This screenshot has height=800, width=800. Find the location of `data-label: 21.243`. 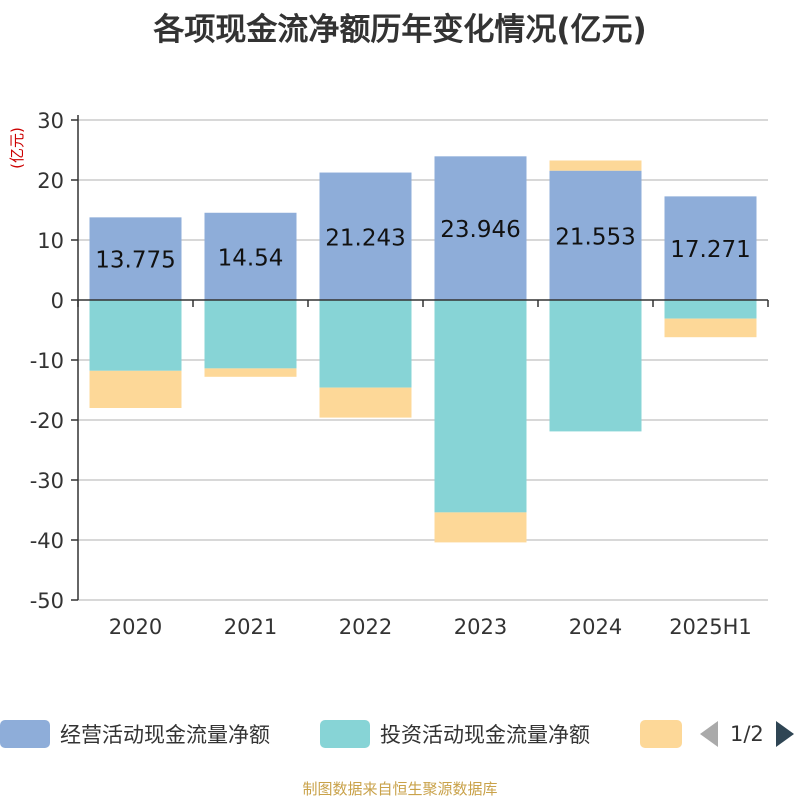

data-label: 21.243 is located at coordinates (365, 238).